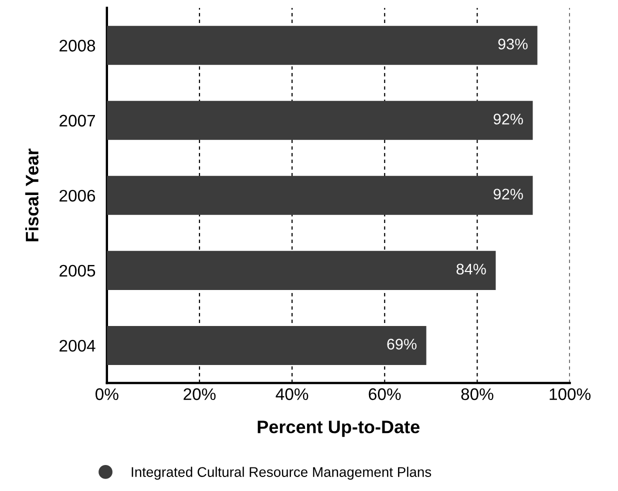 Image resolution: width=618 pixels, height=491 pixels. Describe the element at coordinates (292, 394) in the screenshot. I see `x-tick-label: 40%` at that location.